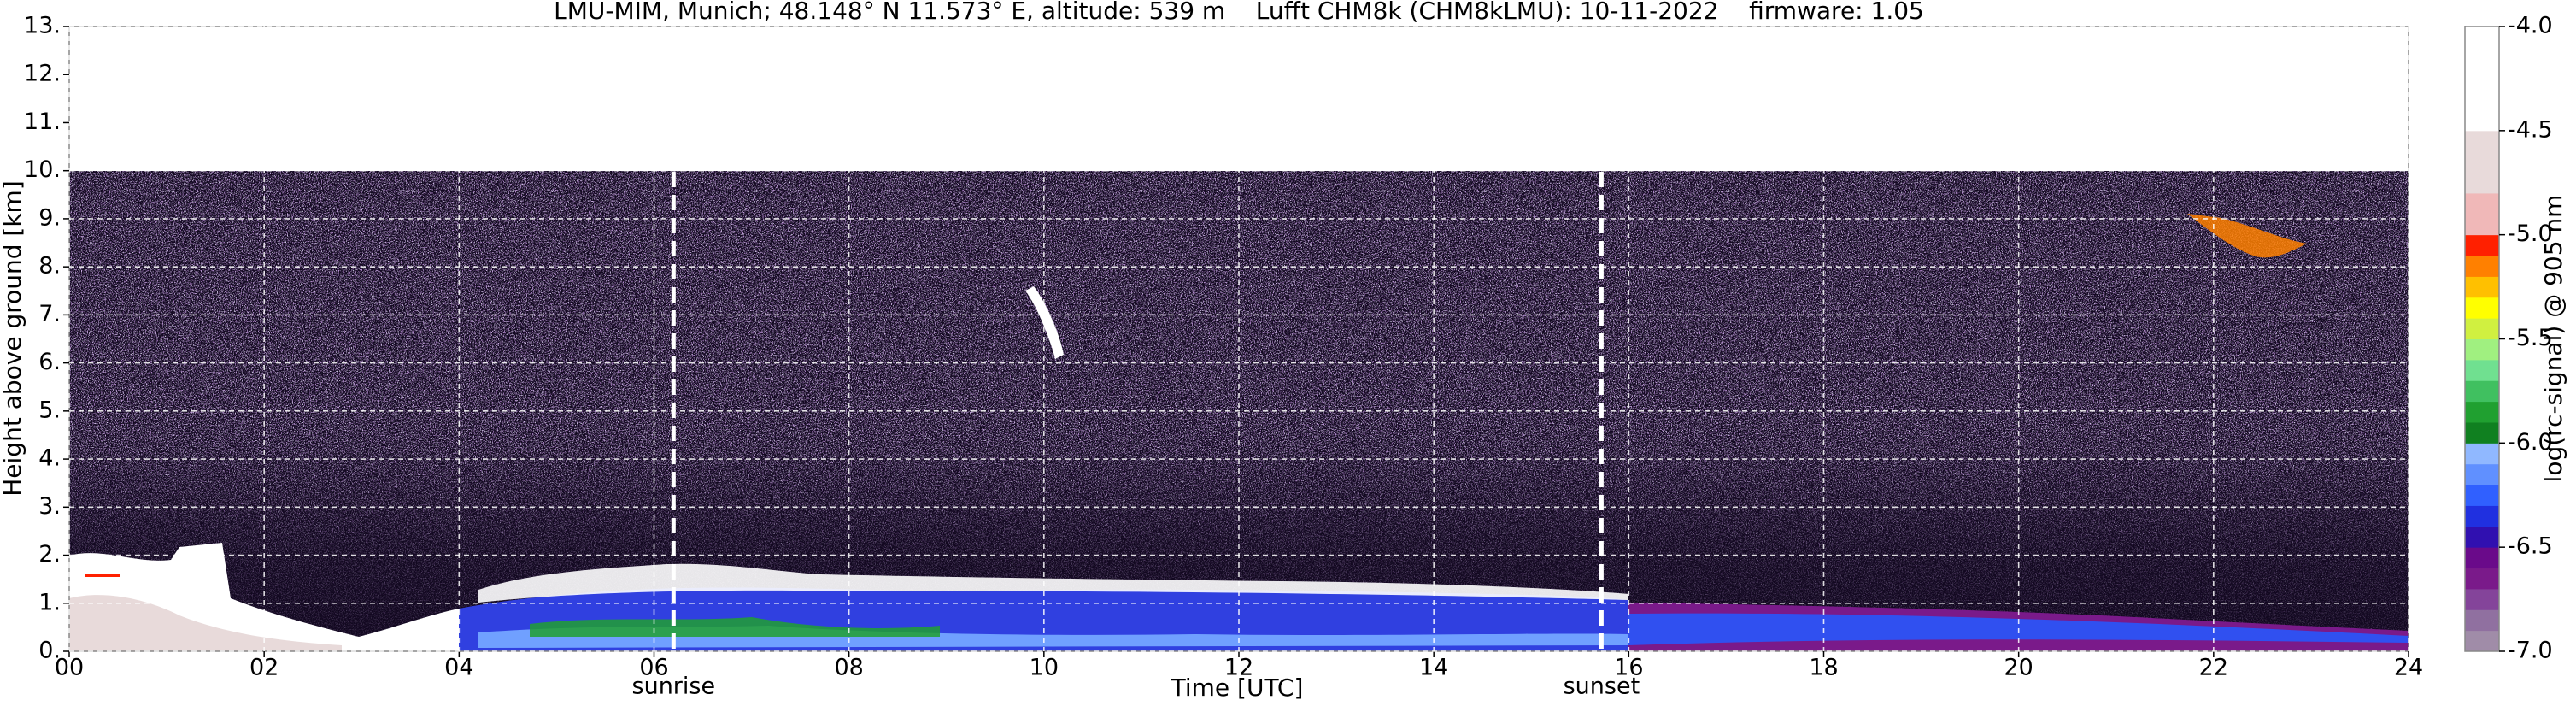 This screenshot has width=2576, height=706. What do you see at coordinates (1824, 668) in the screenshot?
I see `x-tick-label: 18` at bounding box center [1824, 668].